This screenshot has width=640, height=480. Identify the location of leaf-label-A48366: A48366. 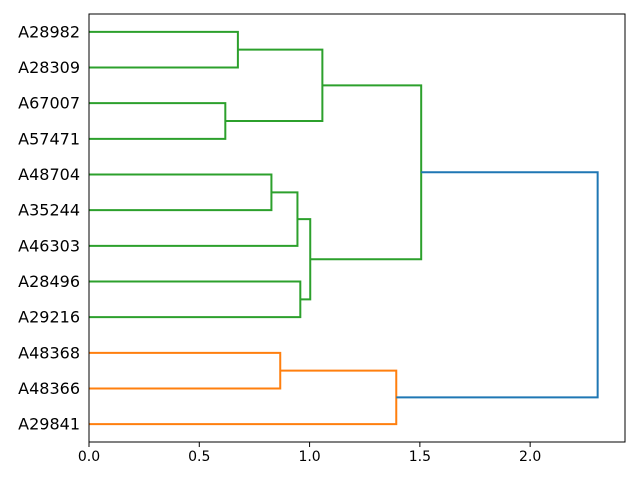
(49, 388).